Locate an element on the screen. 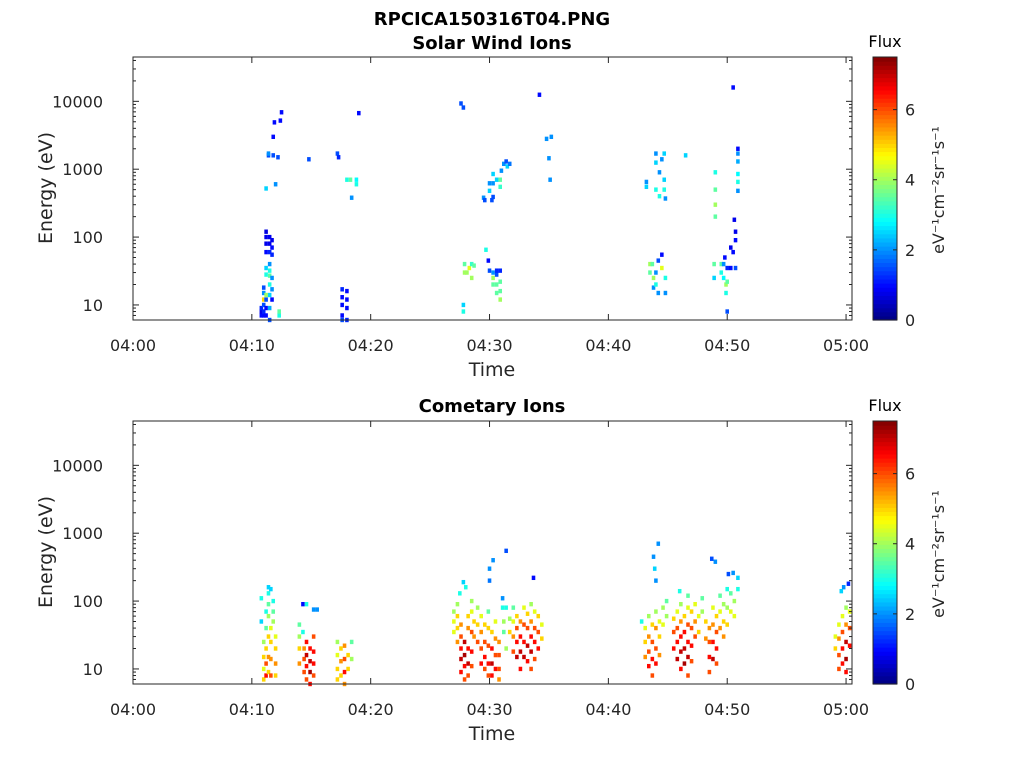 The height and width of the screenshot is (768, 1024). cometary-colorbar-tick-label: 2 is located at coordinates (910, 614).